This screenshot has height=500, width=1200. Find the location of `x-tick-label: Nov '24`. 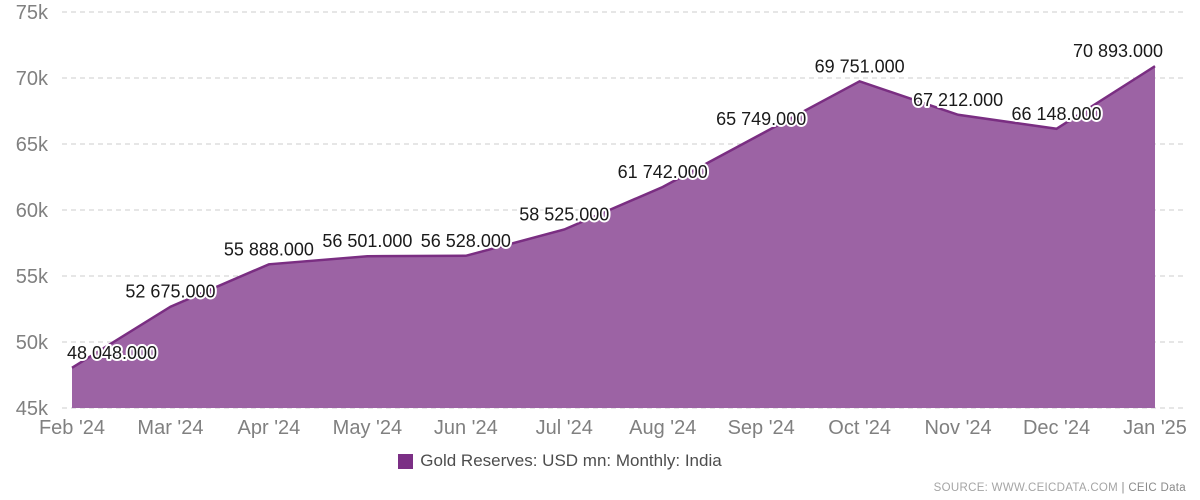

x-tick-label: Nov '24 is located at coordinates (957, 428).